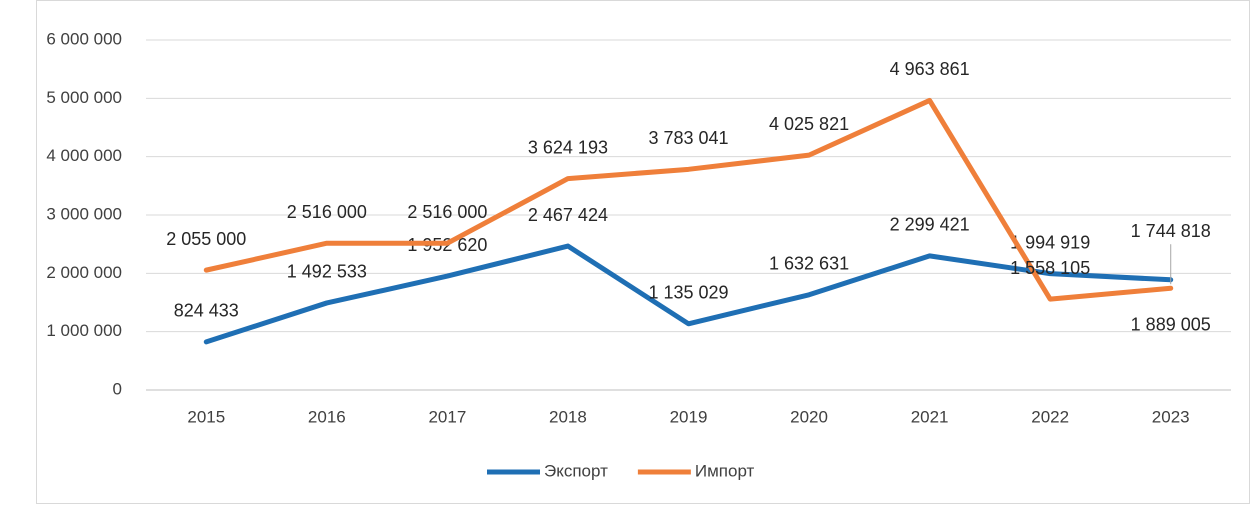 The image size is (1251, 505). I want to click on x-tick-label: 2015, so click(206, 416).